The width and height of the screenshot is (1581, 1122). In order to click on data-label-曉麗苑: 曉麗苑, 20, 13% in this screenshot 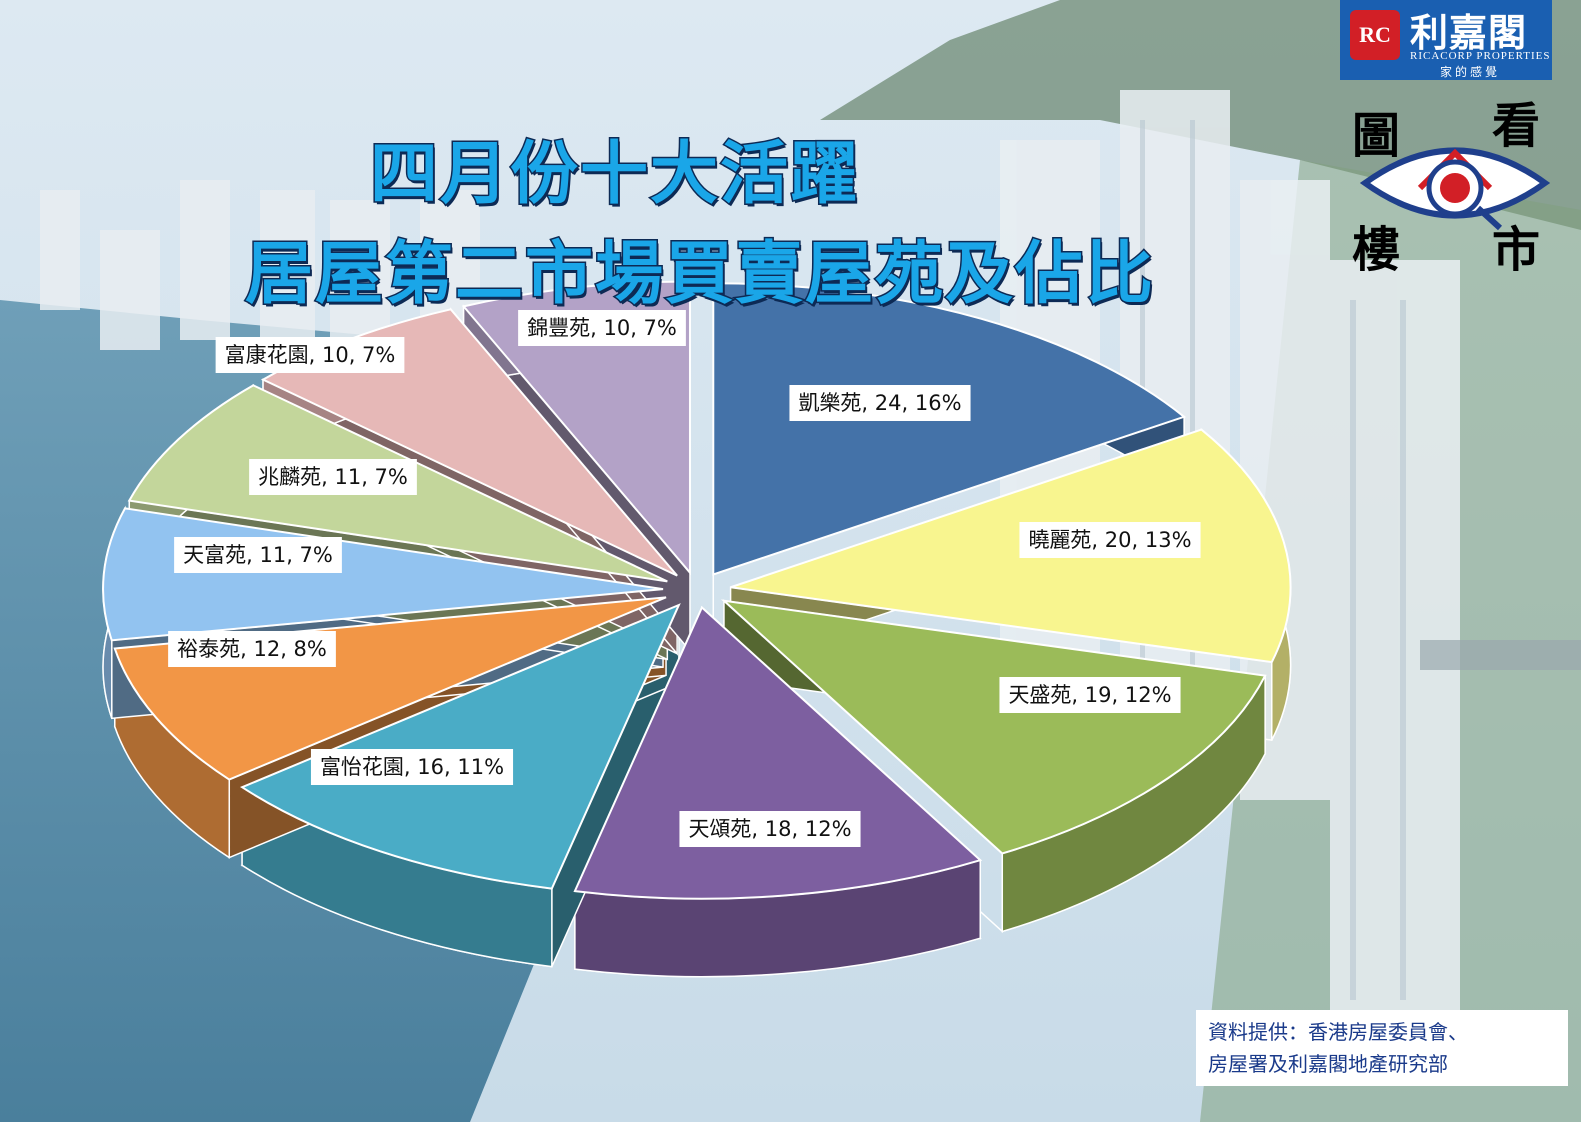, I will do `click(1109, 540)`.